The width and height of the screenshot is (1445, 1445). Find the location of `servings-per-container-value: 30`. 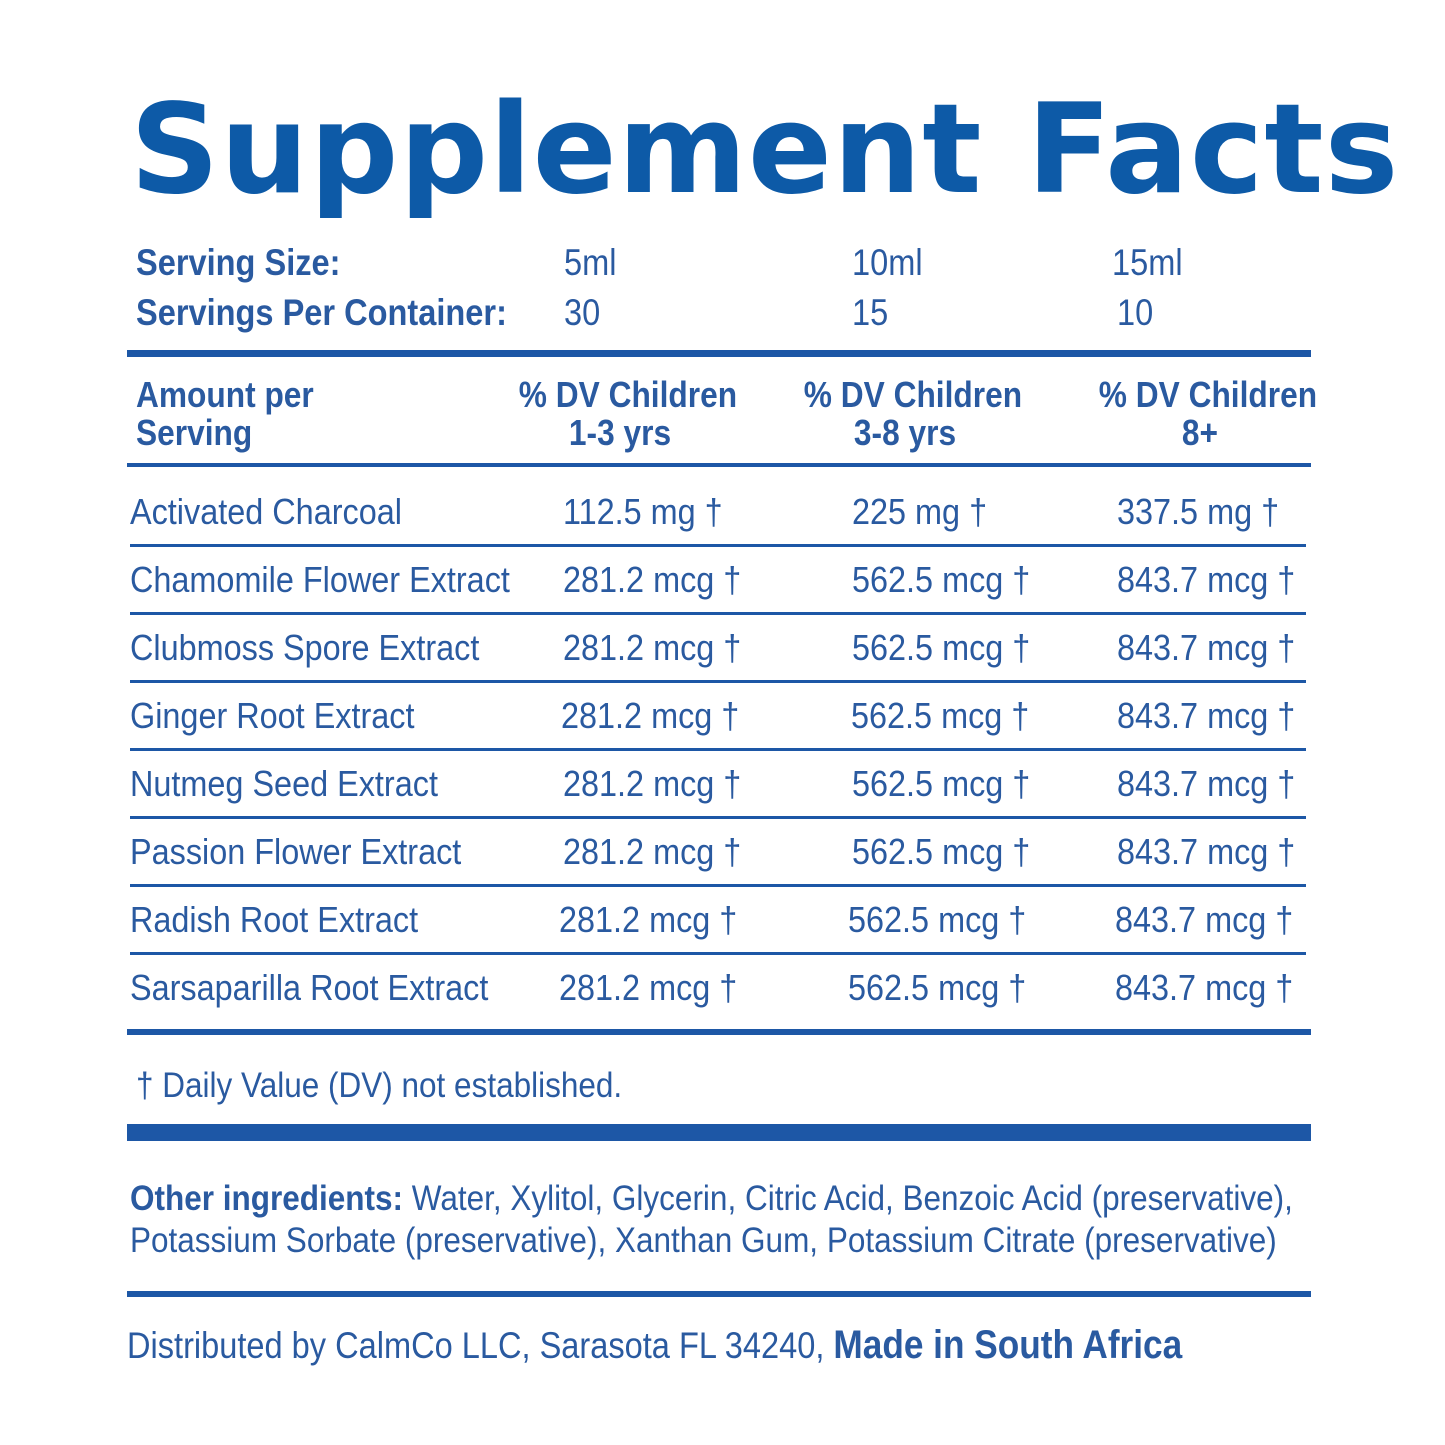

servings-per-container-value: 30 is located at coordinates (582, 312).